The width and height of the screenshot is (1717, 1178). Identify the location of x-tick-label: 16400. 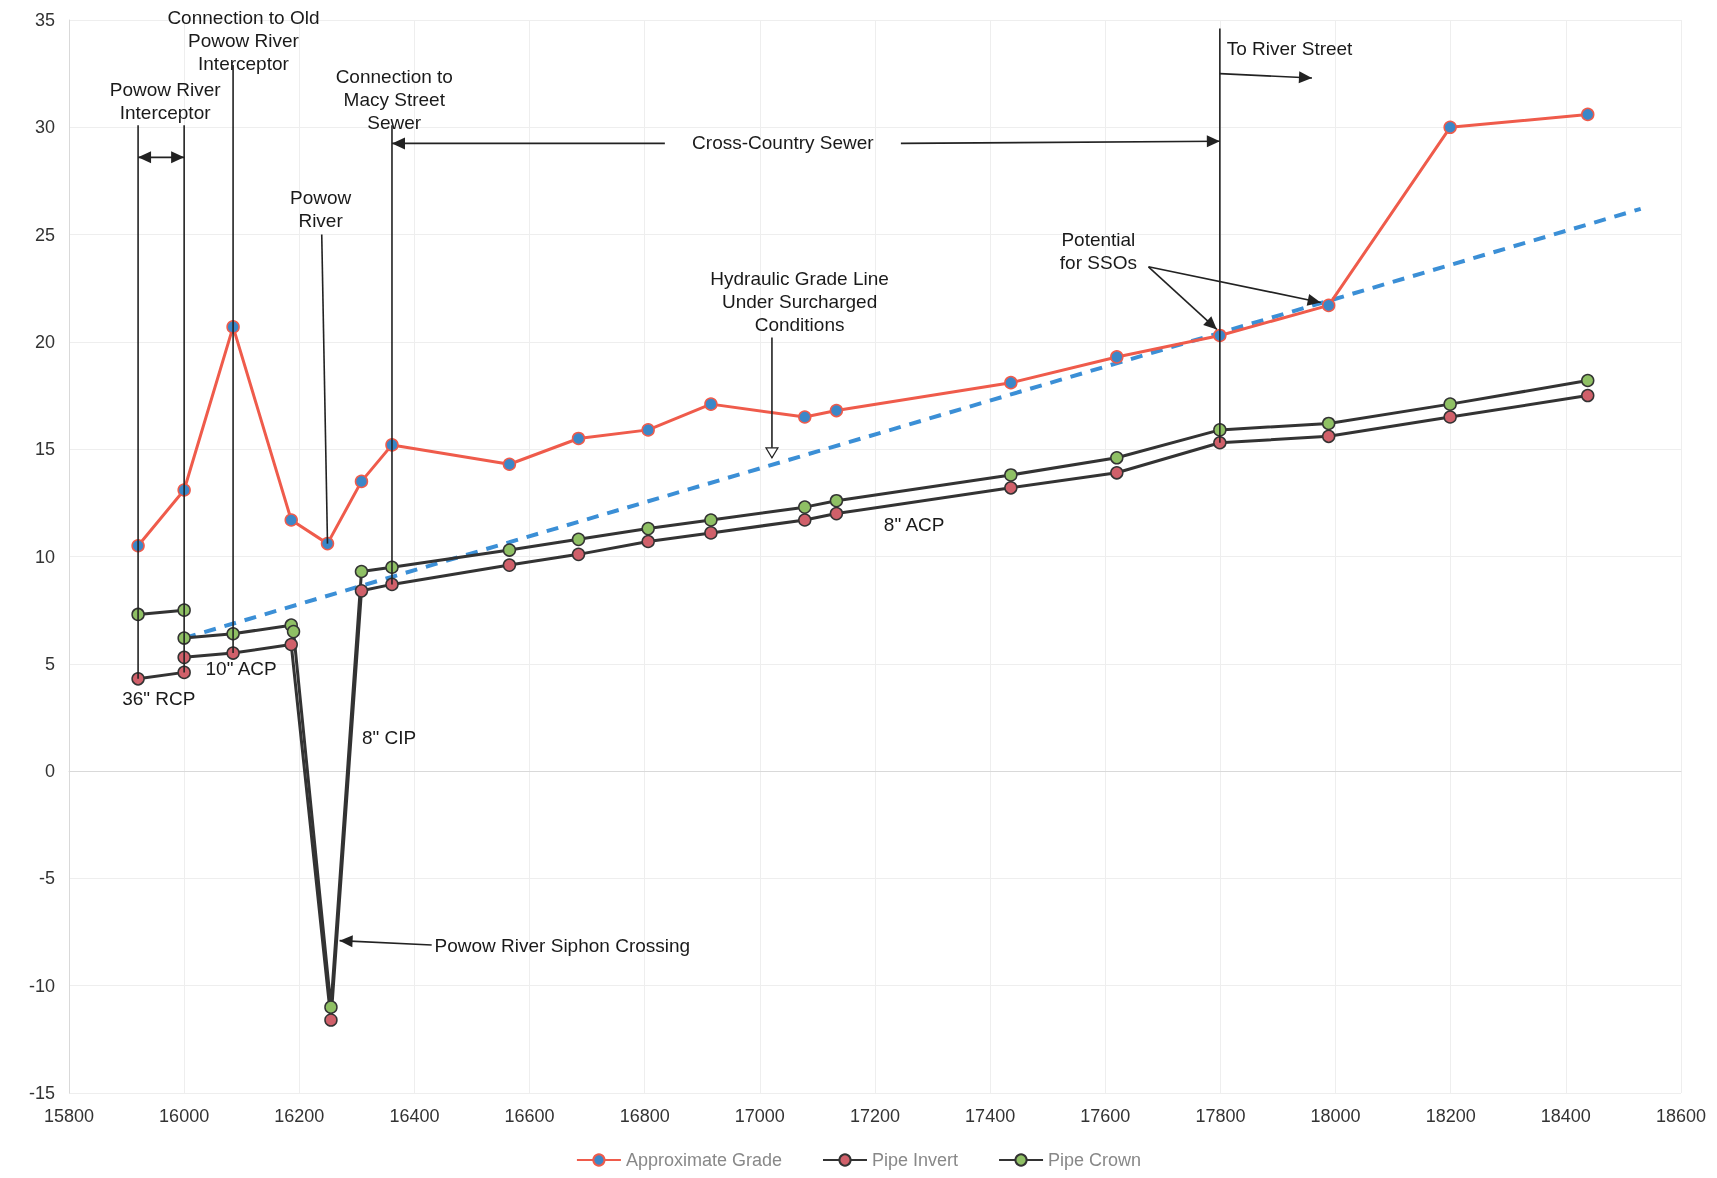
(414, 1116).